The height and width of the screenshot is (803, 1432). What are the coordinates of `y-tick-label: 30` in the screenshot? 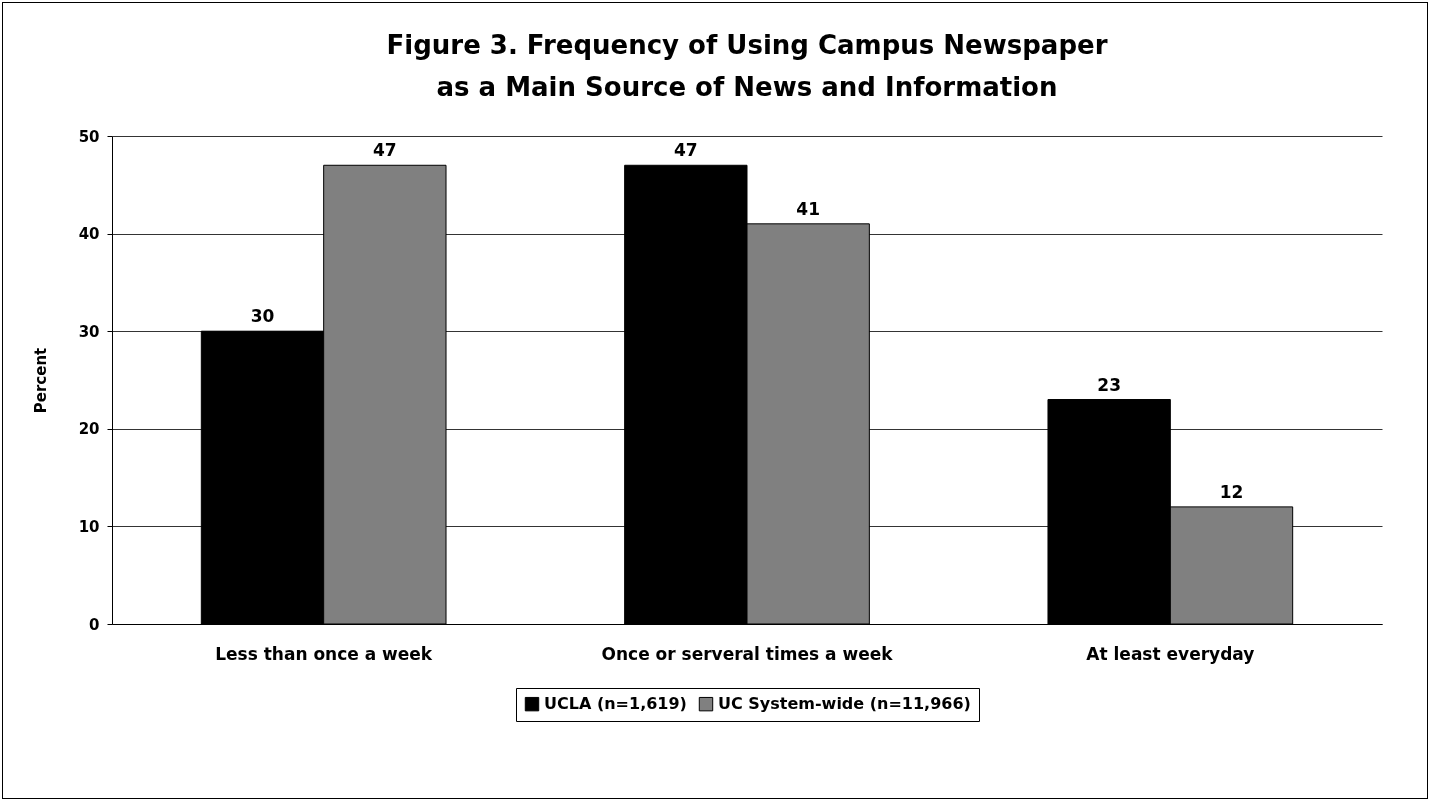 It's located at (89, 331).